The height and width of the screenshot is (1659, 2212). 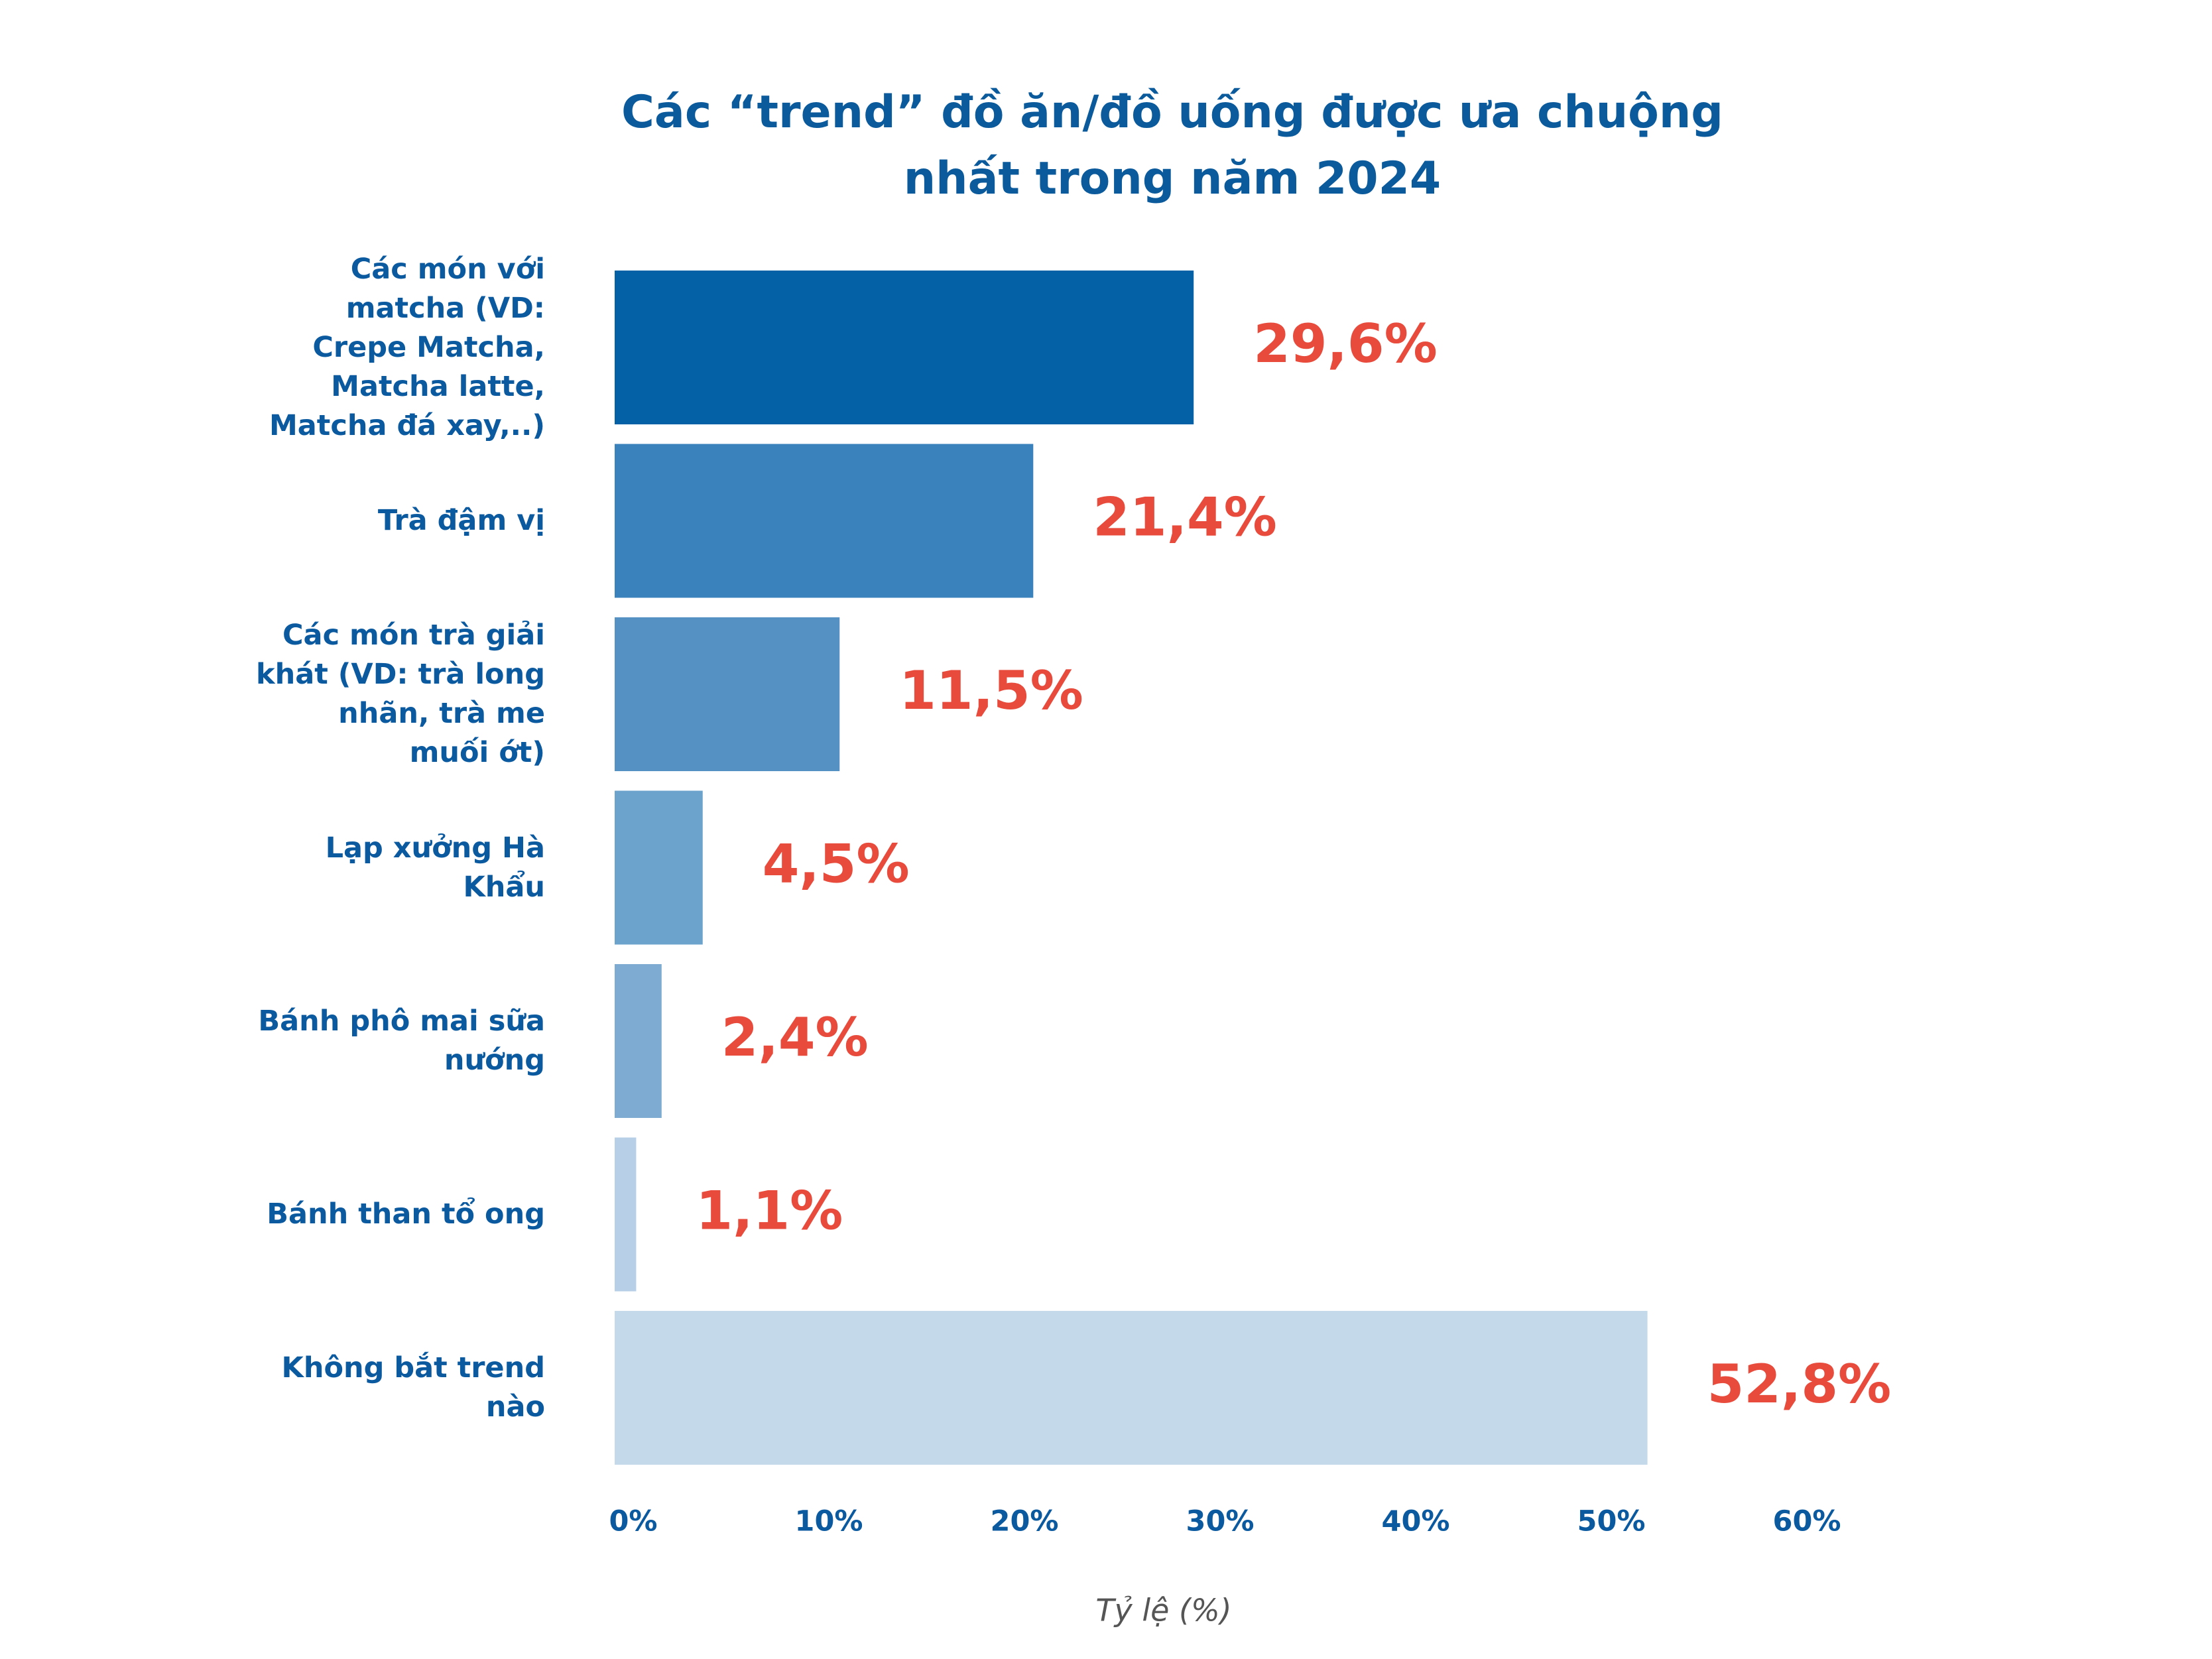 What do you see at coordinates (1416, 1521) in the screenshot?
I see `x-tick-label: 40%` at bounding box center [1416, 1521].